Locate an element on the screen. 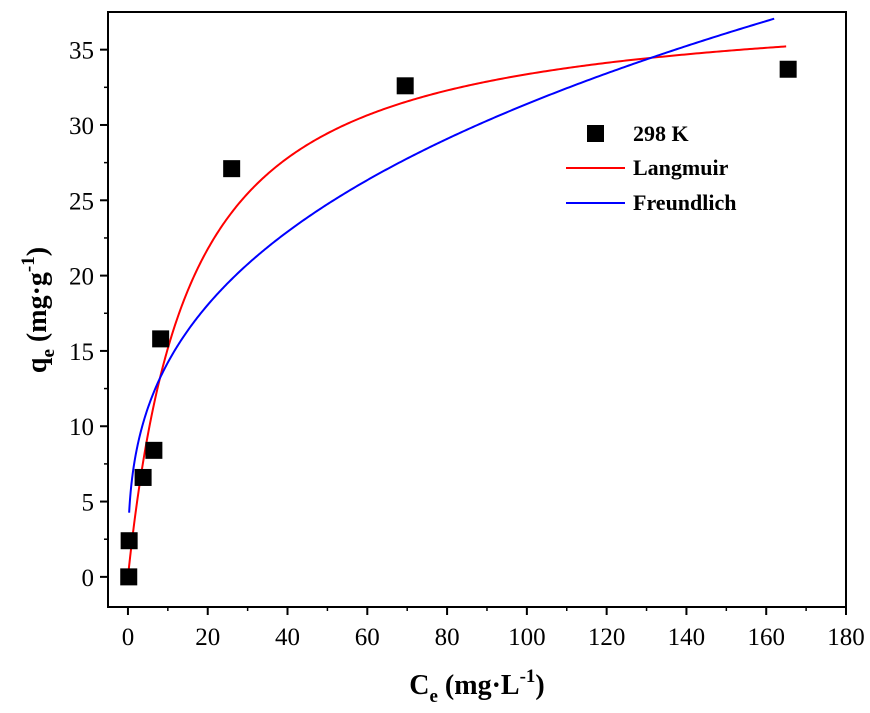 Image resolution: width=870 pixels, height=713 pixels. legend-item-langmuir: Langmuir is located at coordinates (647, 167).